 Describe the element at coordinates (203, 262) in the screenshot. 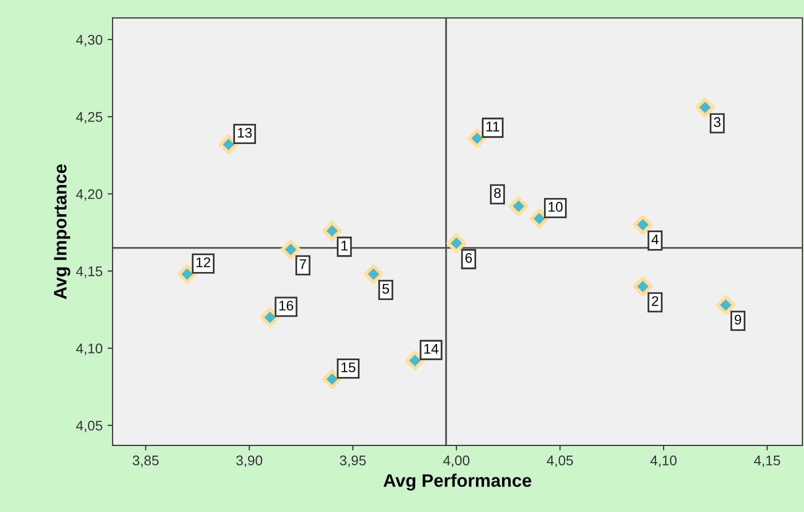

I see `annotation: 12` at that location.